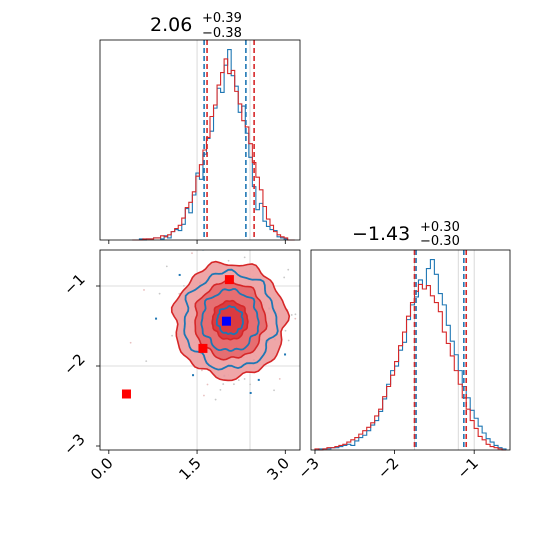 The image size is (550, 550). I want to click on histogram-panel-top-left, so click(200, 141).